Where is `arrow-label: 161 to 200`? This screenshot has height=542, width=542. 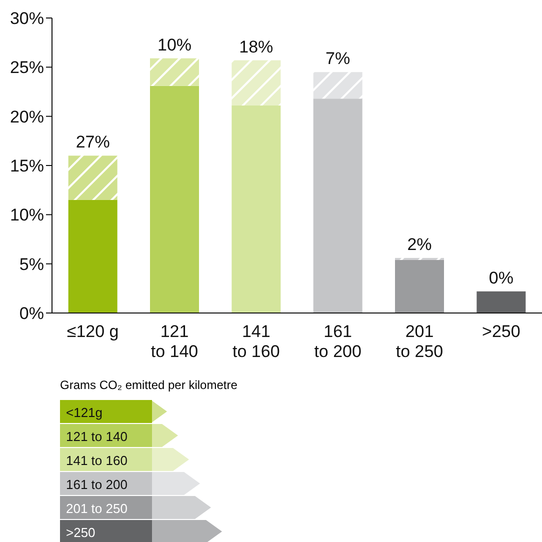
arrow-label: 161 to 200 is located at coordinates (190, 484).